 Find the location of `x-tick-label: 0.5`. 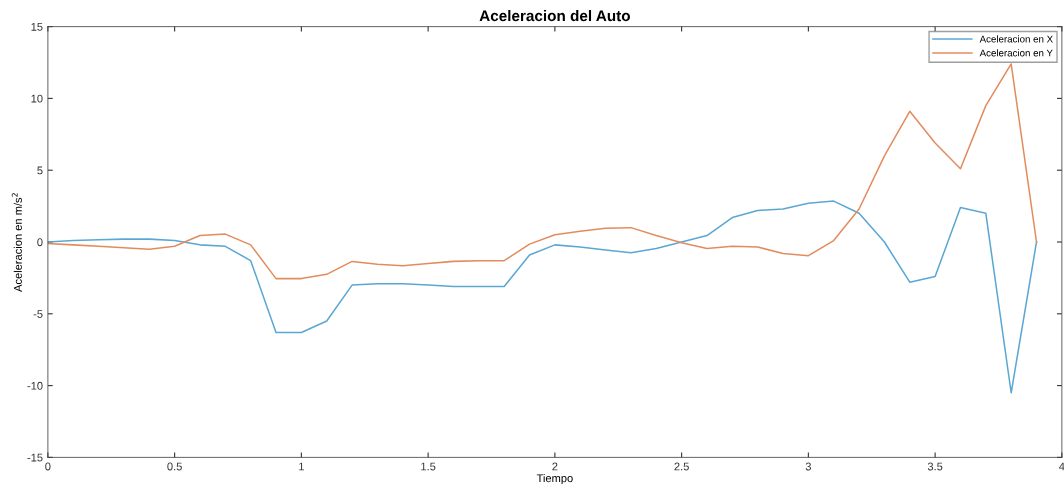

x-tick-label: 0.5 is located at coordinates (174, 466).